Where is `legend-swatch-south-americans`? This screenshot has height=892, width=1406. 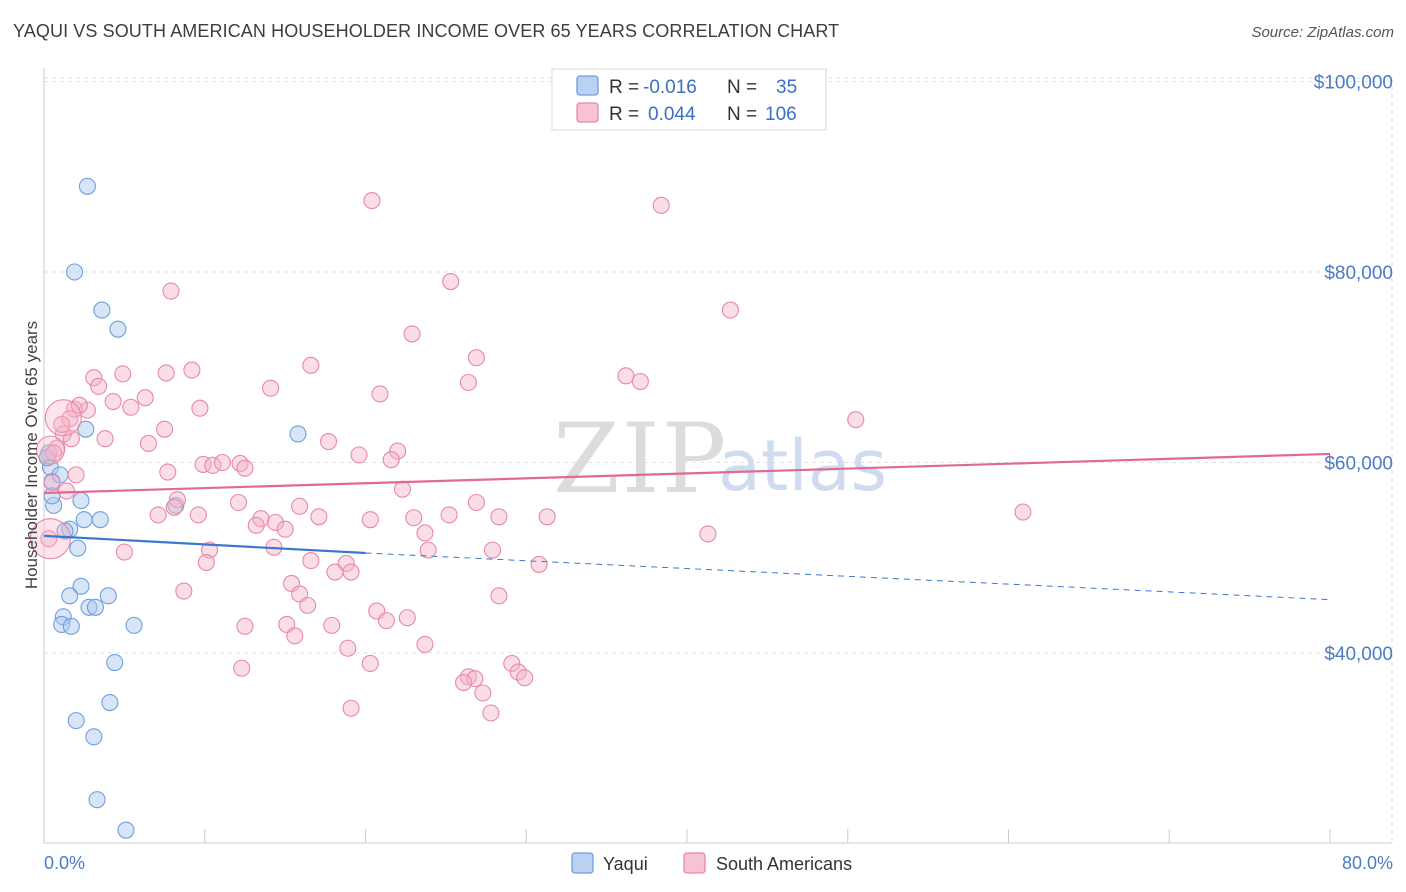 legend-swatch-south-americans is located at coordinates (587, 112).